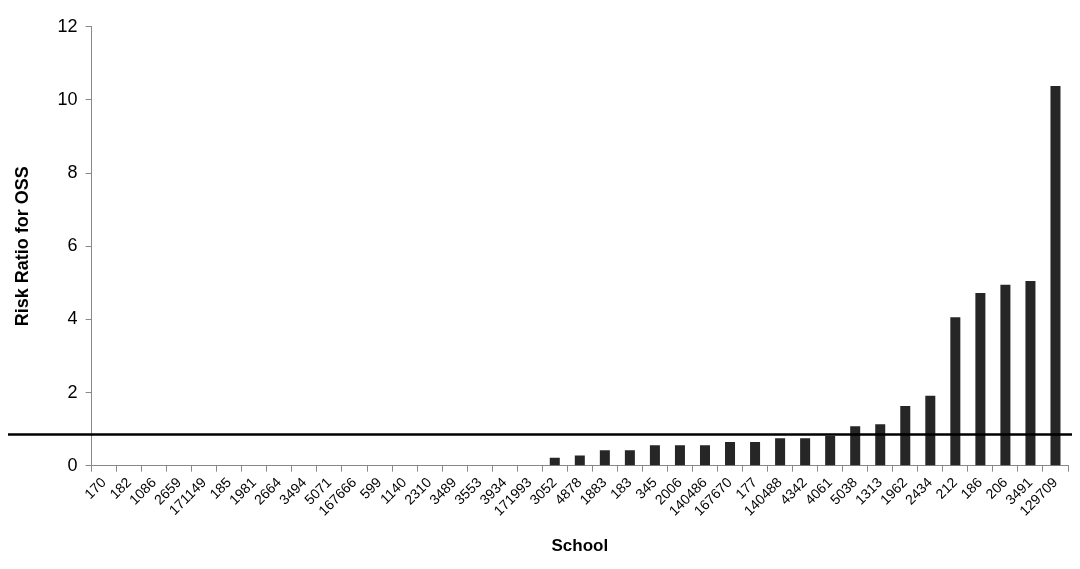  Describe the element at coordinates (67, 25) in the screenshot. I see `y-tick-label: 12` at that location.